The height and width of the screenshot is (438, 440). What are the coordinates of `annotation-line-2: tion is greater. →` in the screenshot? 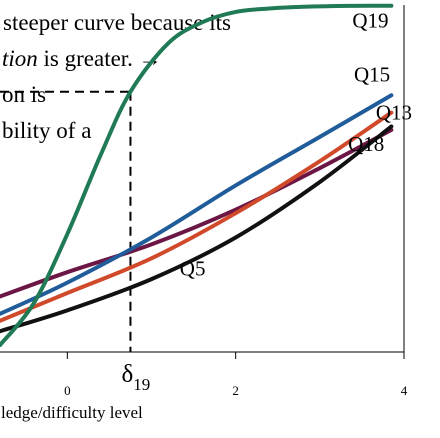 It's located at (82, 58).